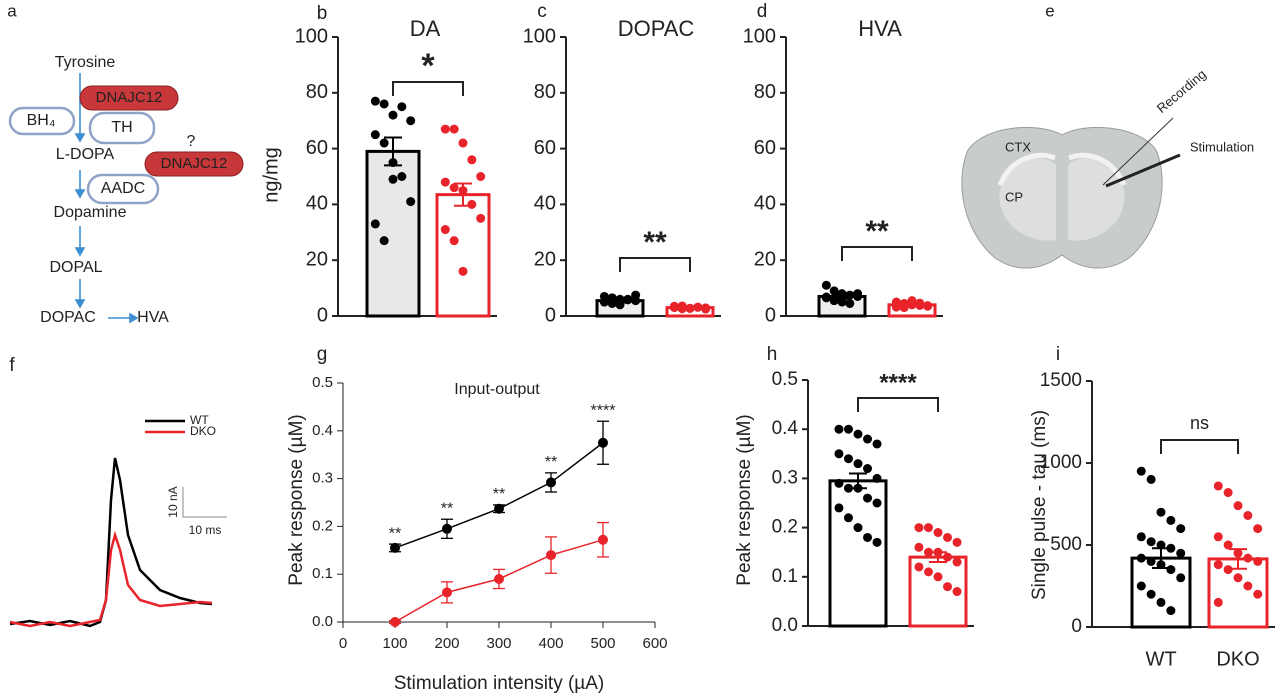 The image size is (1280, 697). I want to click on x-tick-label: 200, so click(446, 643).